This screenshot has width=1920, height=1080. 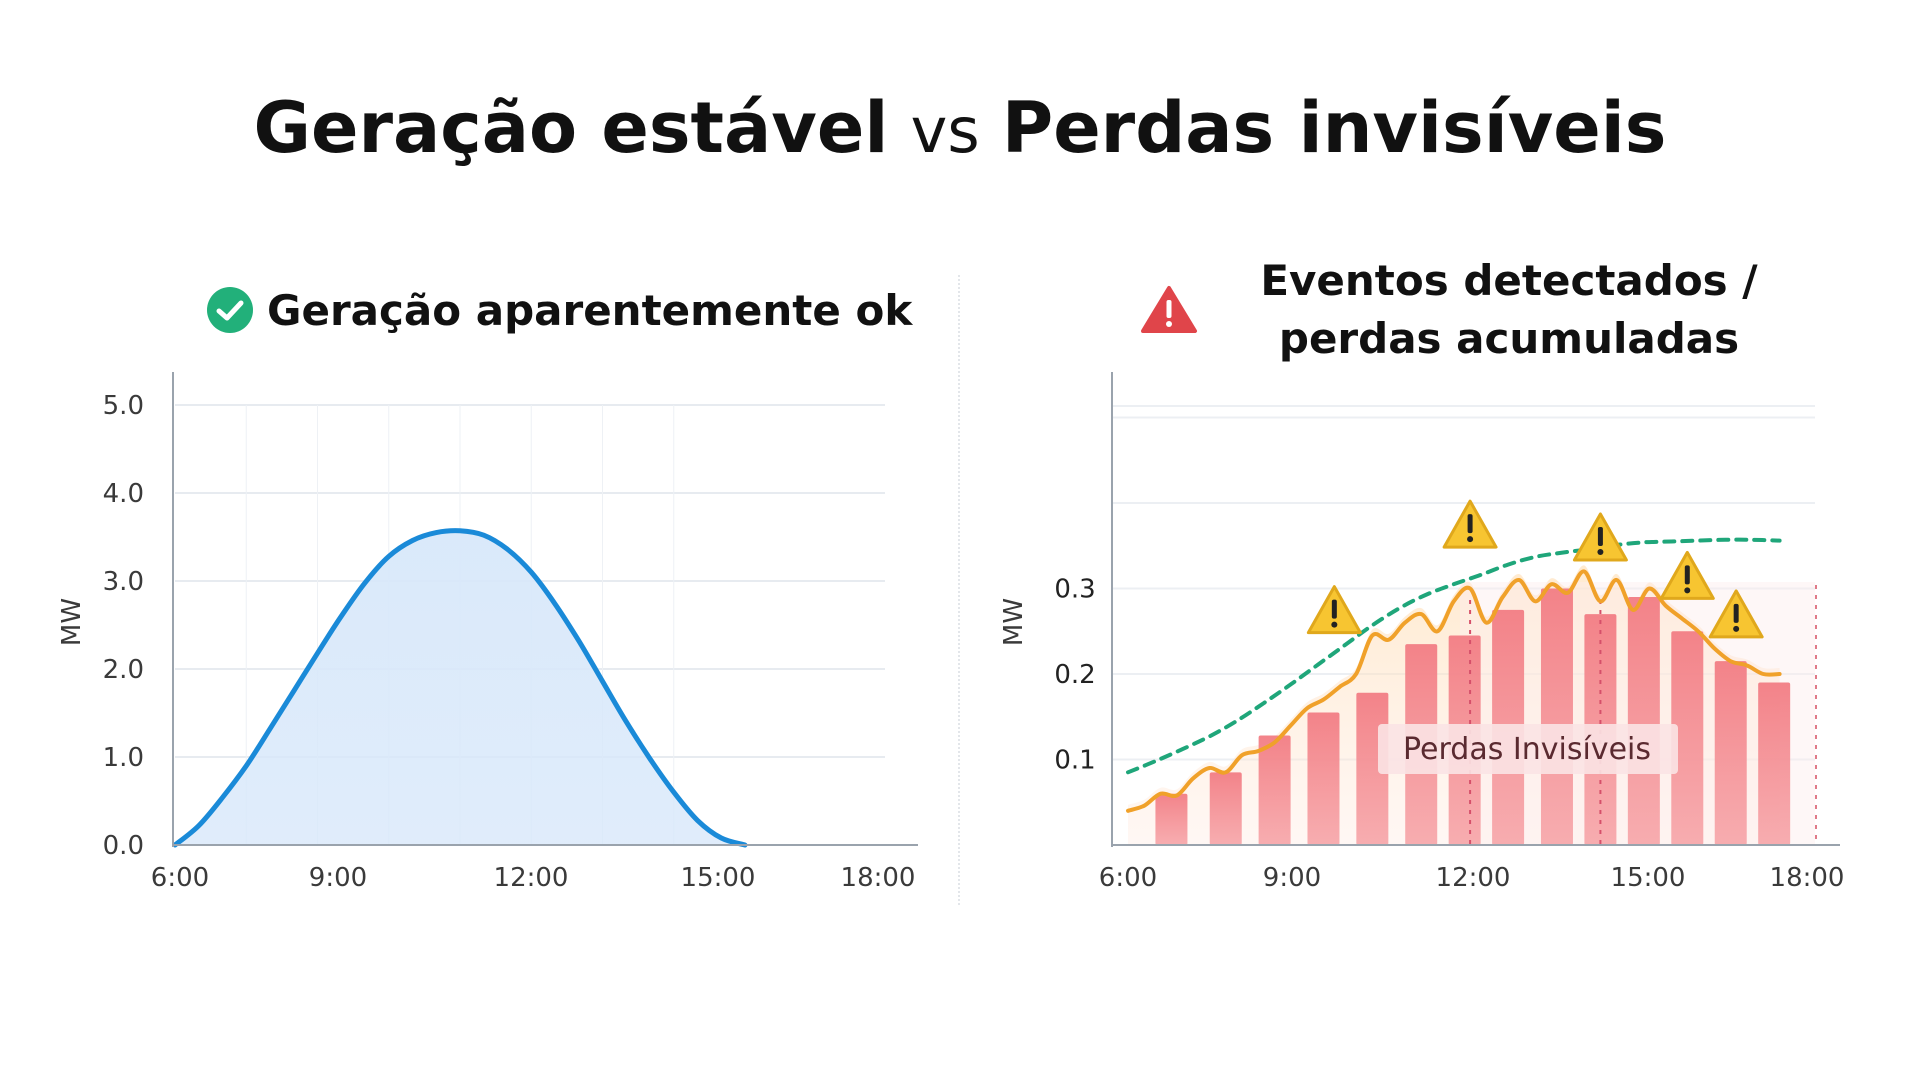 What do you see at coordinates (123, 758) in the screenshot?
I see `left-y-tick-label: 1.0` at bounding box center [123, 758].